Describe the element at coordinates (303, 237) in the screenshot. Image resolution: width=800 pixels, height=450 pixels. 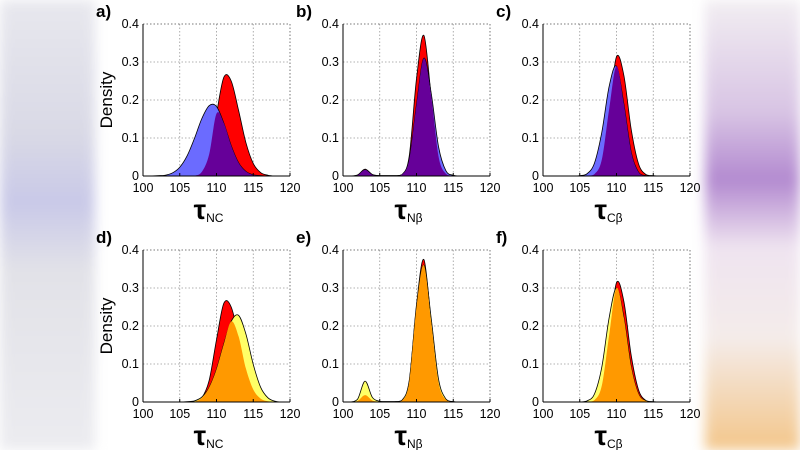
I see `panel-label: e)` at that location.